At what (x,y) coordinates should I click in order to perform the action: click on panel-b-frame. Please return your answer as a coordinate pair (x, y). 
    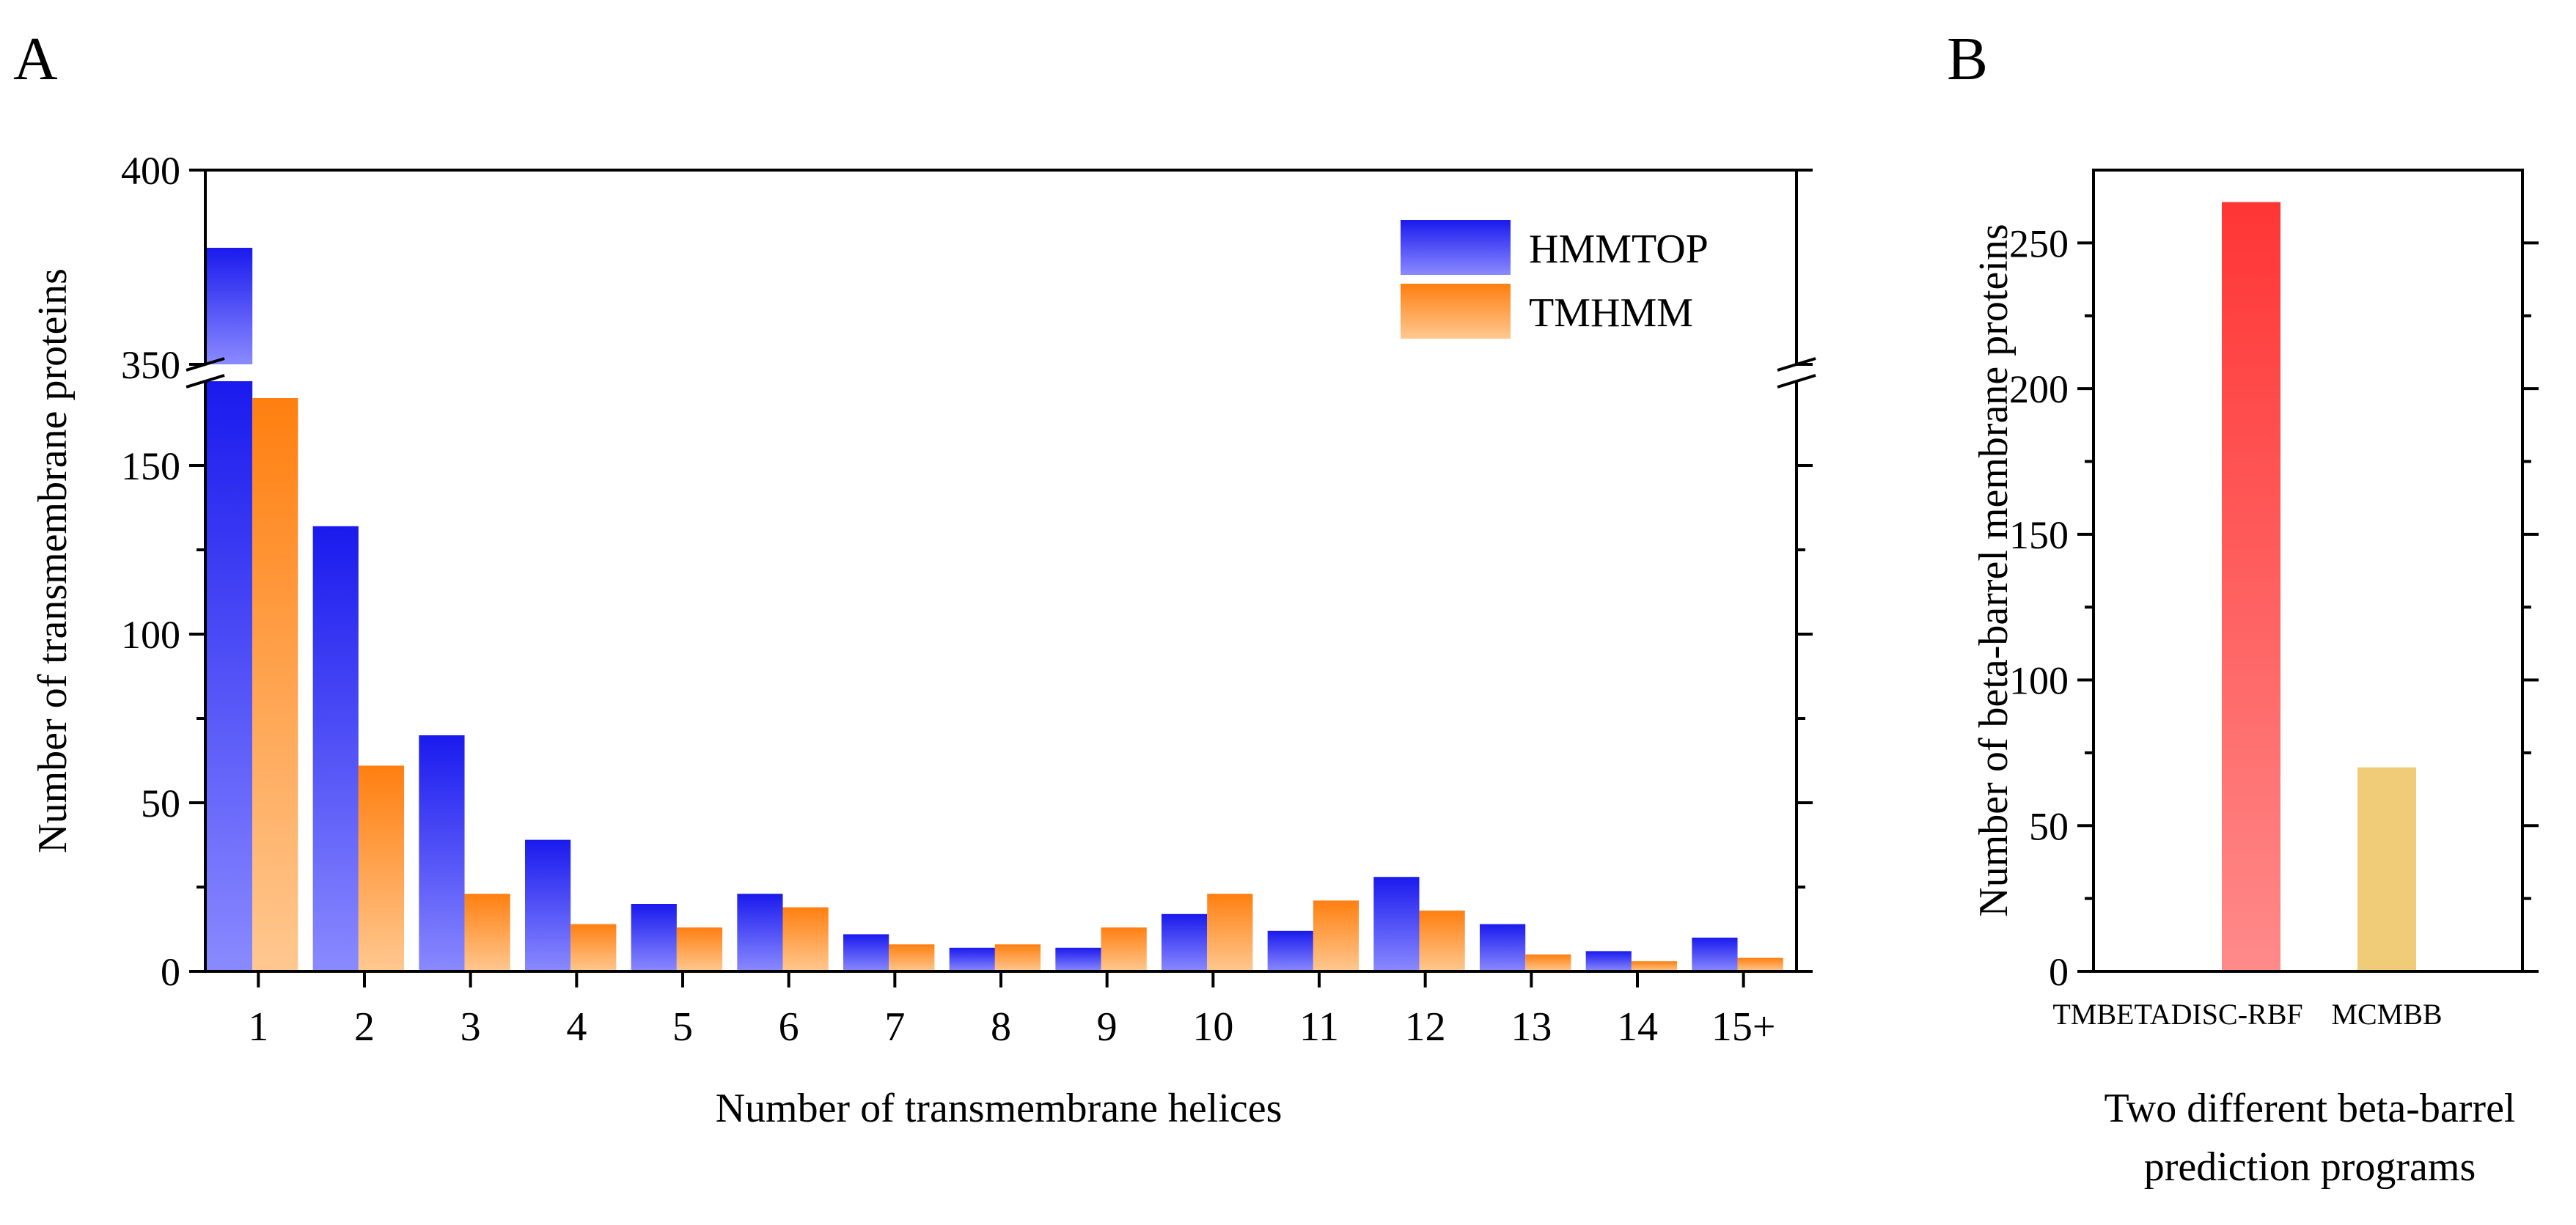
    Looking at the image, I should click on (2308, 571).